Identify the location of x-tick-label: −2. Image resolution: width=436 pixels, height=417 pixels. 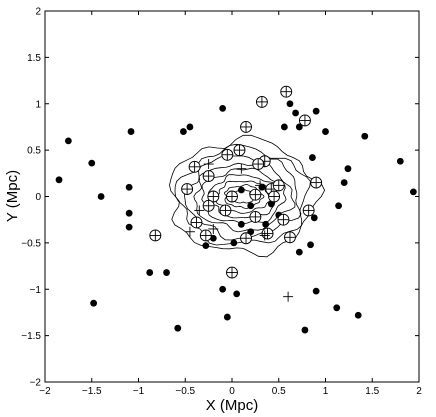
(45, 391).